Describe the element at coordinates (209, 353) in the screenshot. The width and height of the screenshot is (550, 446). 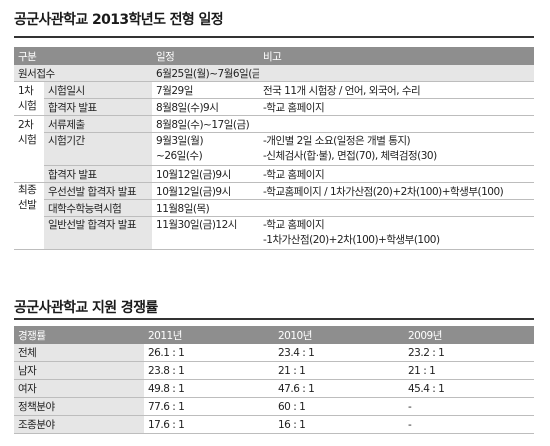
I see `cell-2011: 26.1 : 1` at that location.